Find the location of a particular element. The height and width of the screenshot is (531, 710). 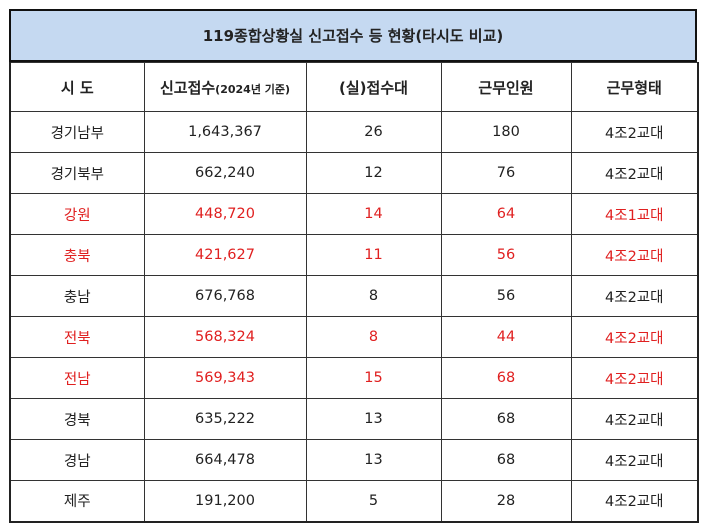

region-cell: 경북 is located at coordinates (77, 419).